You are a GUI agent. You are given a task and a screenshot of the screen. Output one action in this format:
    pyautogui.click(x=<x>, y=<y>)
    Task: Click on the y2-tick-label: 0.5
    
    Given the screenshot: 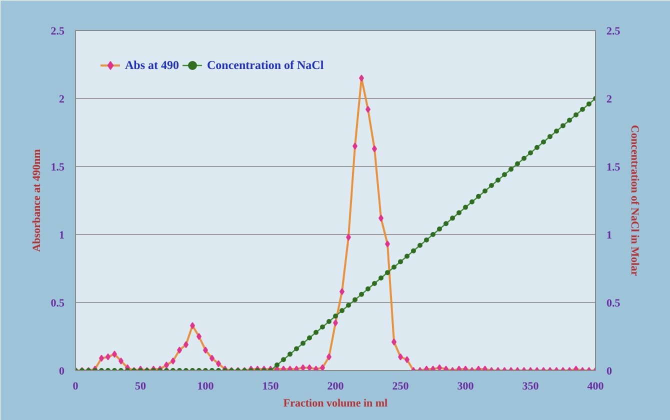 What is the action you would take?
    pyautogui.click(x=613, y=304)
    